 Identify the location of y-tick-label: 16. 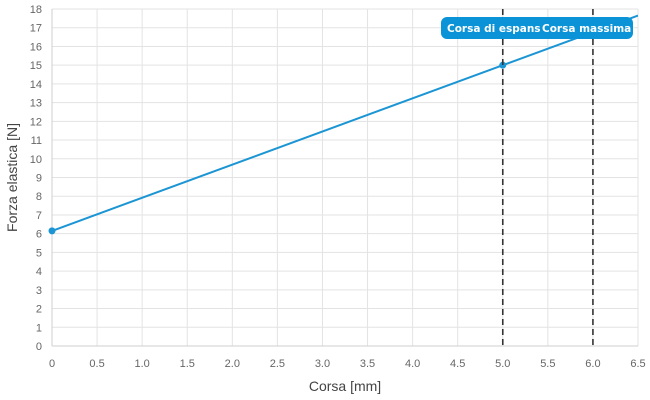
(36, 47).